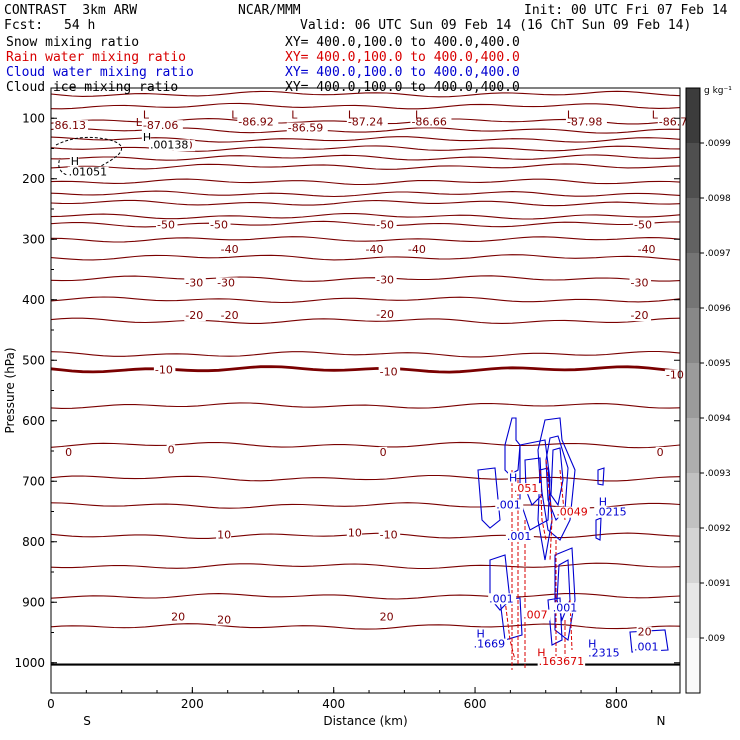  I want to click on isotherm-label: -87.98, so click(584, 122).